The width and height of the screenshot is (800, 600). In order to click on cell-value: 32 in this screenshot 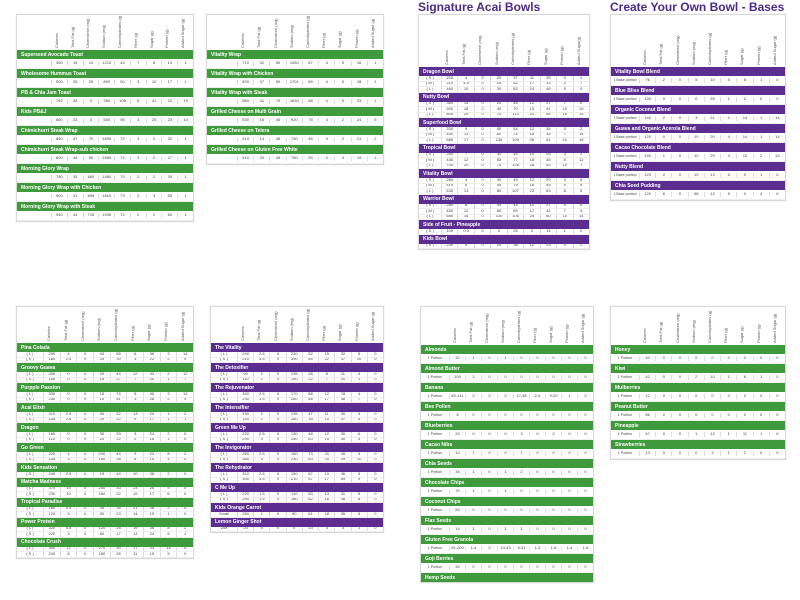, I will do `click(342, 354)`.